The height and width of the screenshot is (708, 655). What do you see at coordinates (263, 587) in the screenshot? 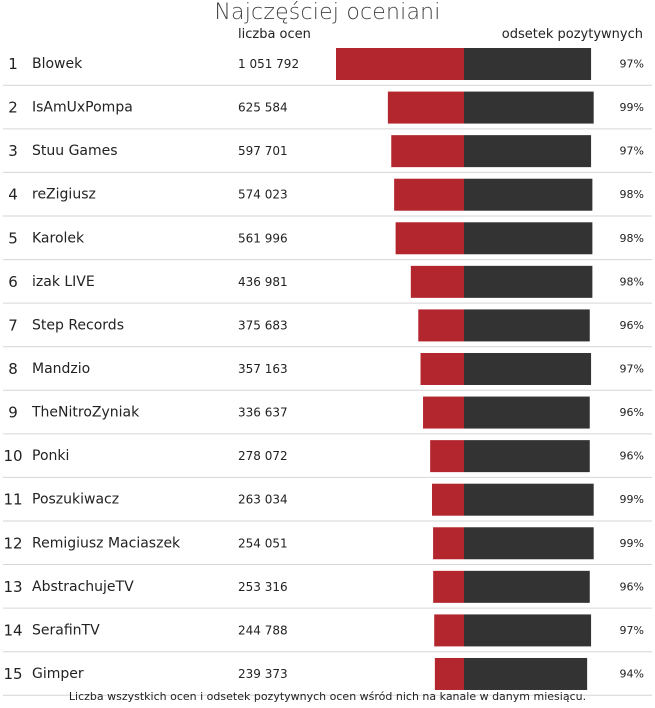
I see `count-label: 253 316` at bounding box center [263, 587].